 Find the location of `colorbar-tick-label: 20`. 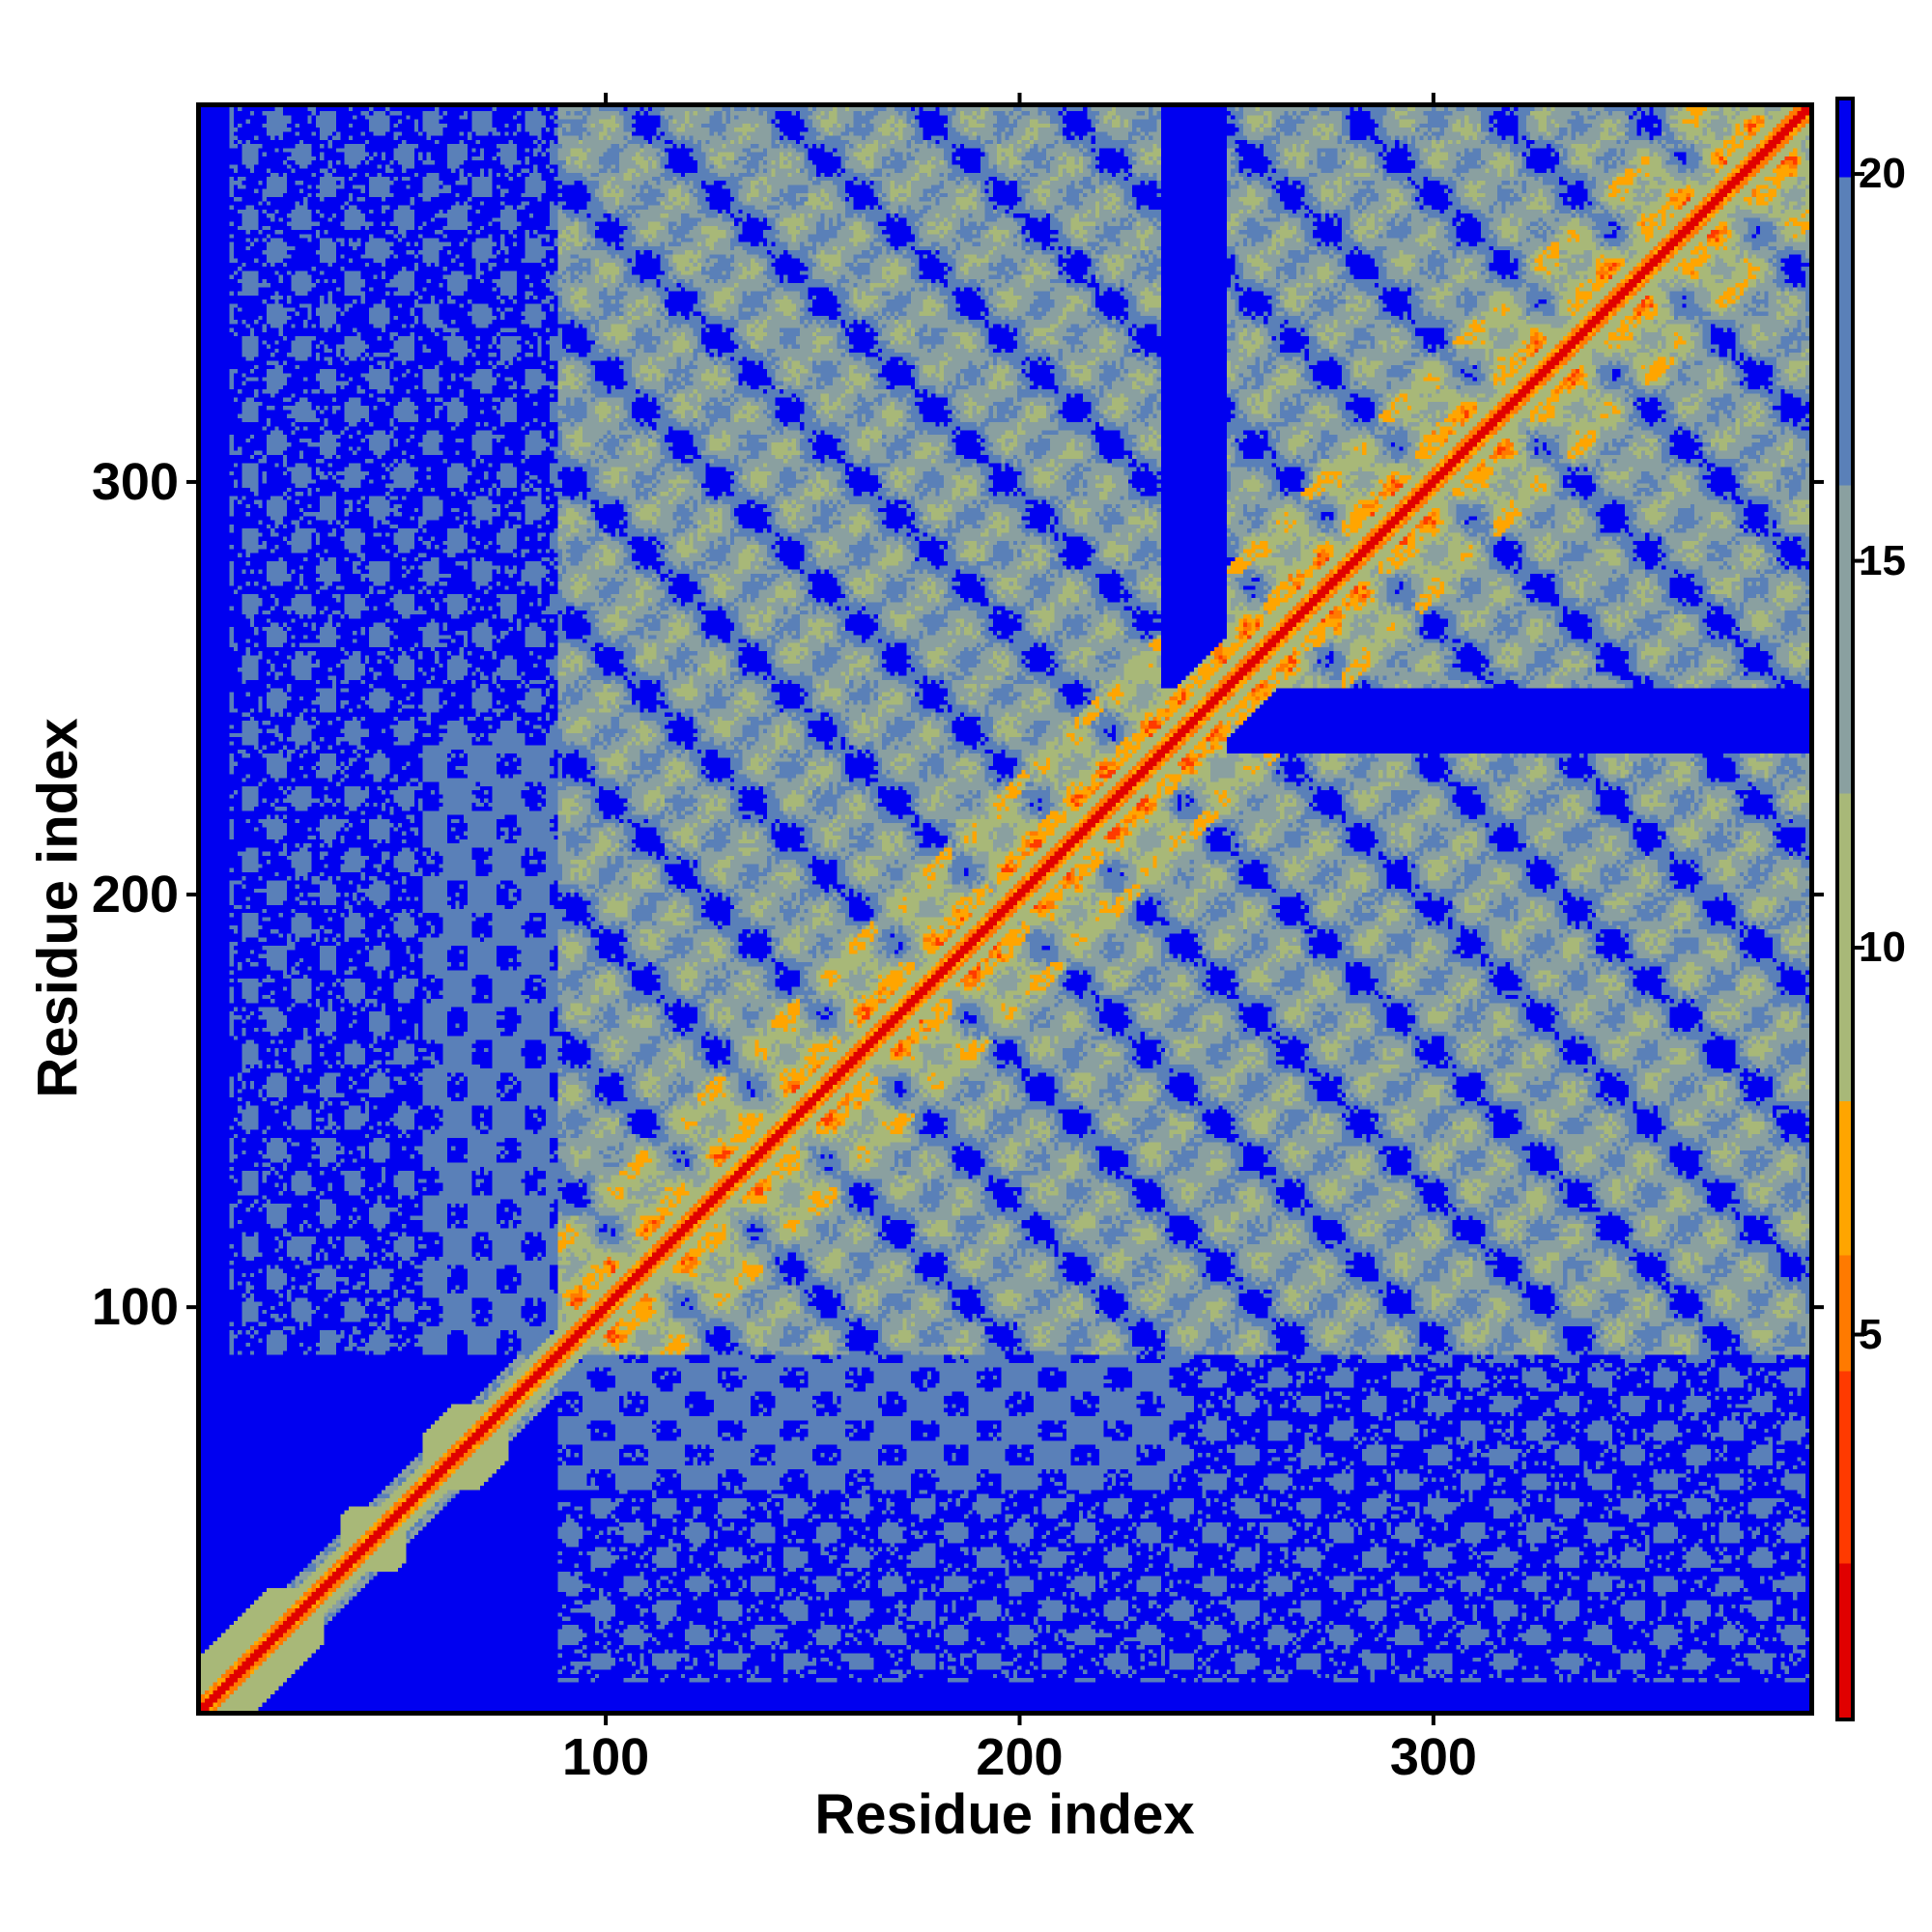

colorbar-tick-label: 20 is located at coordinates (1882, 174).